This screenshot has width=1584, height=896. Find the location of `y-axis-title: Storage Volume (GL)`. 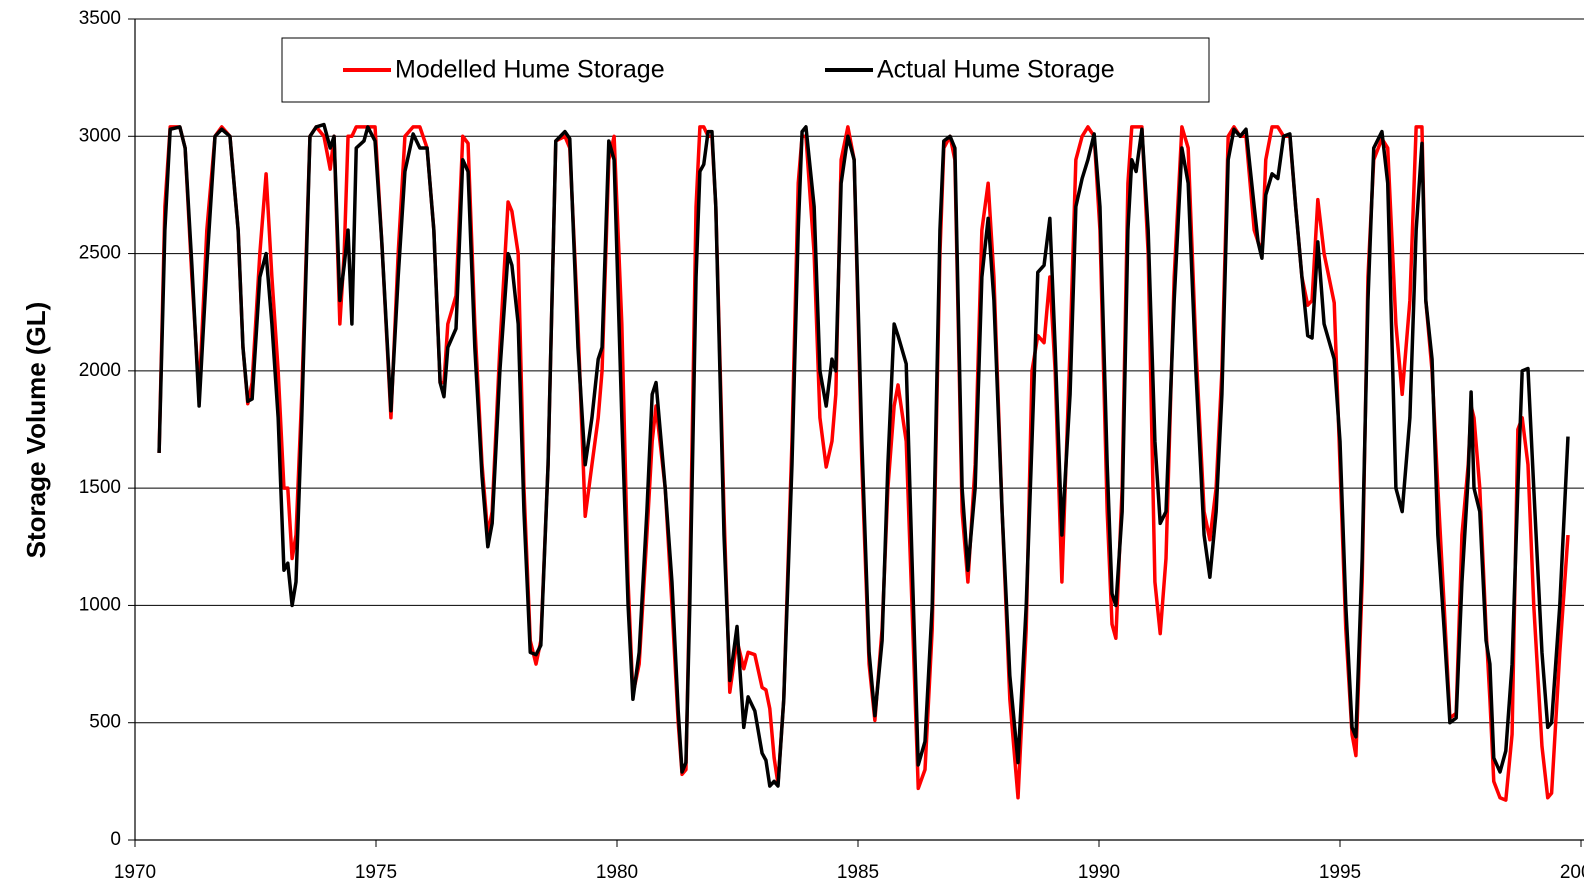

y-axis-title: Storage Volume (GL) is located at coordinates (36, 430).